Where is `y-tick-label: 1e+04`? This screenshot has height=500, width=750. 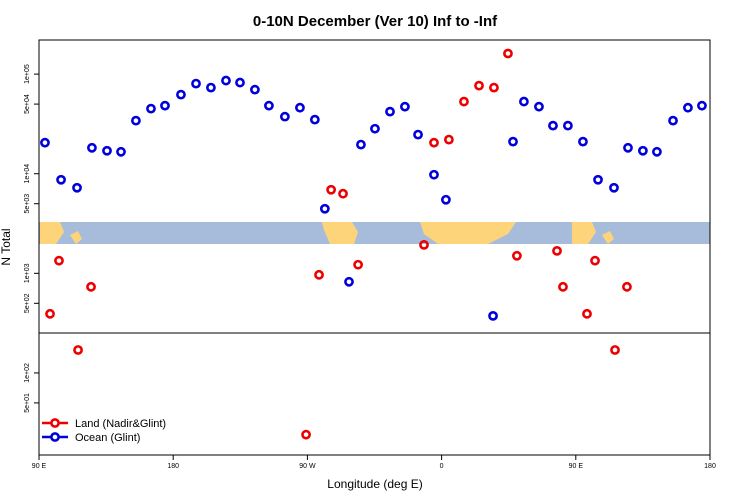 y-tick-label: 1e+04 is located at coordinates (27, 174).